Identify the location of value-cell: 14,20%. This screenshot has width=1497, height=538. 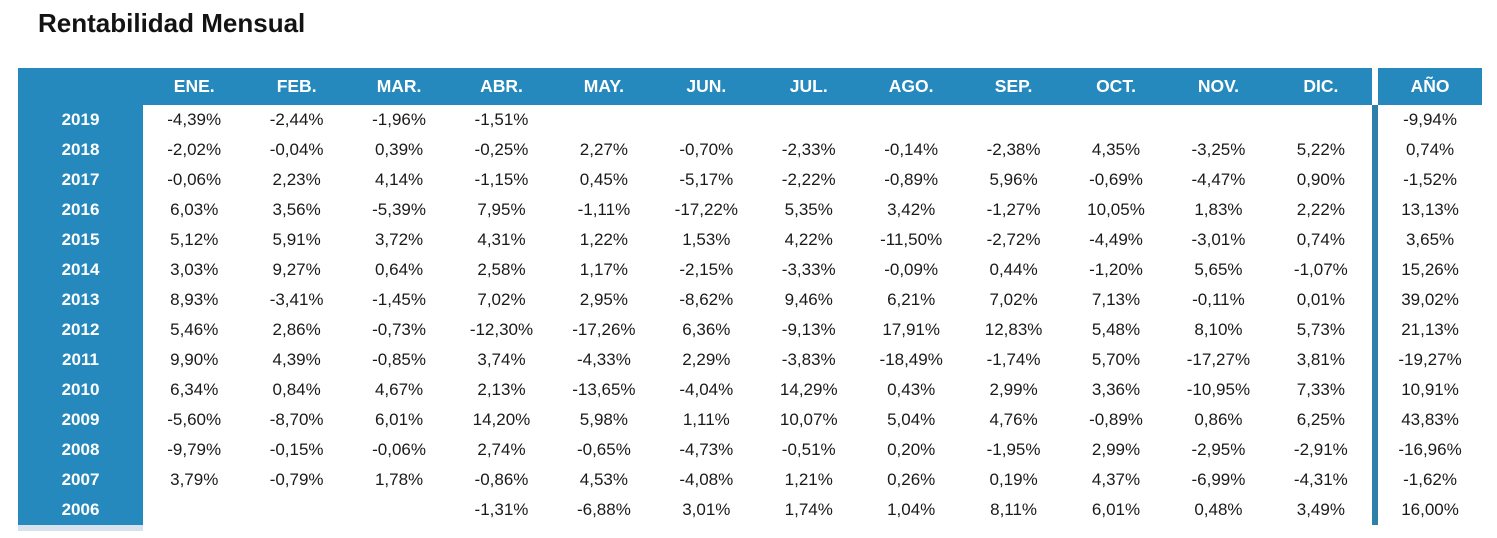
(501, 420).